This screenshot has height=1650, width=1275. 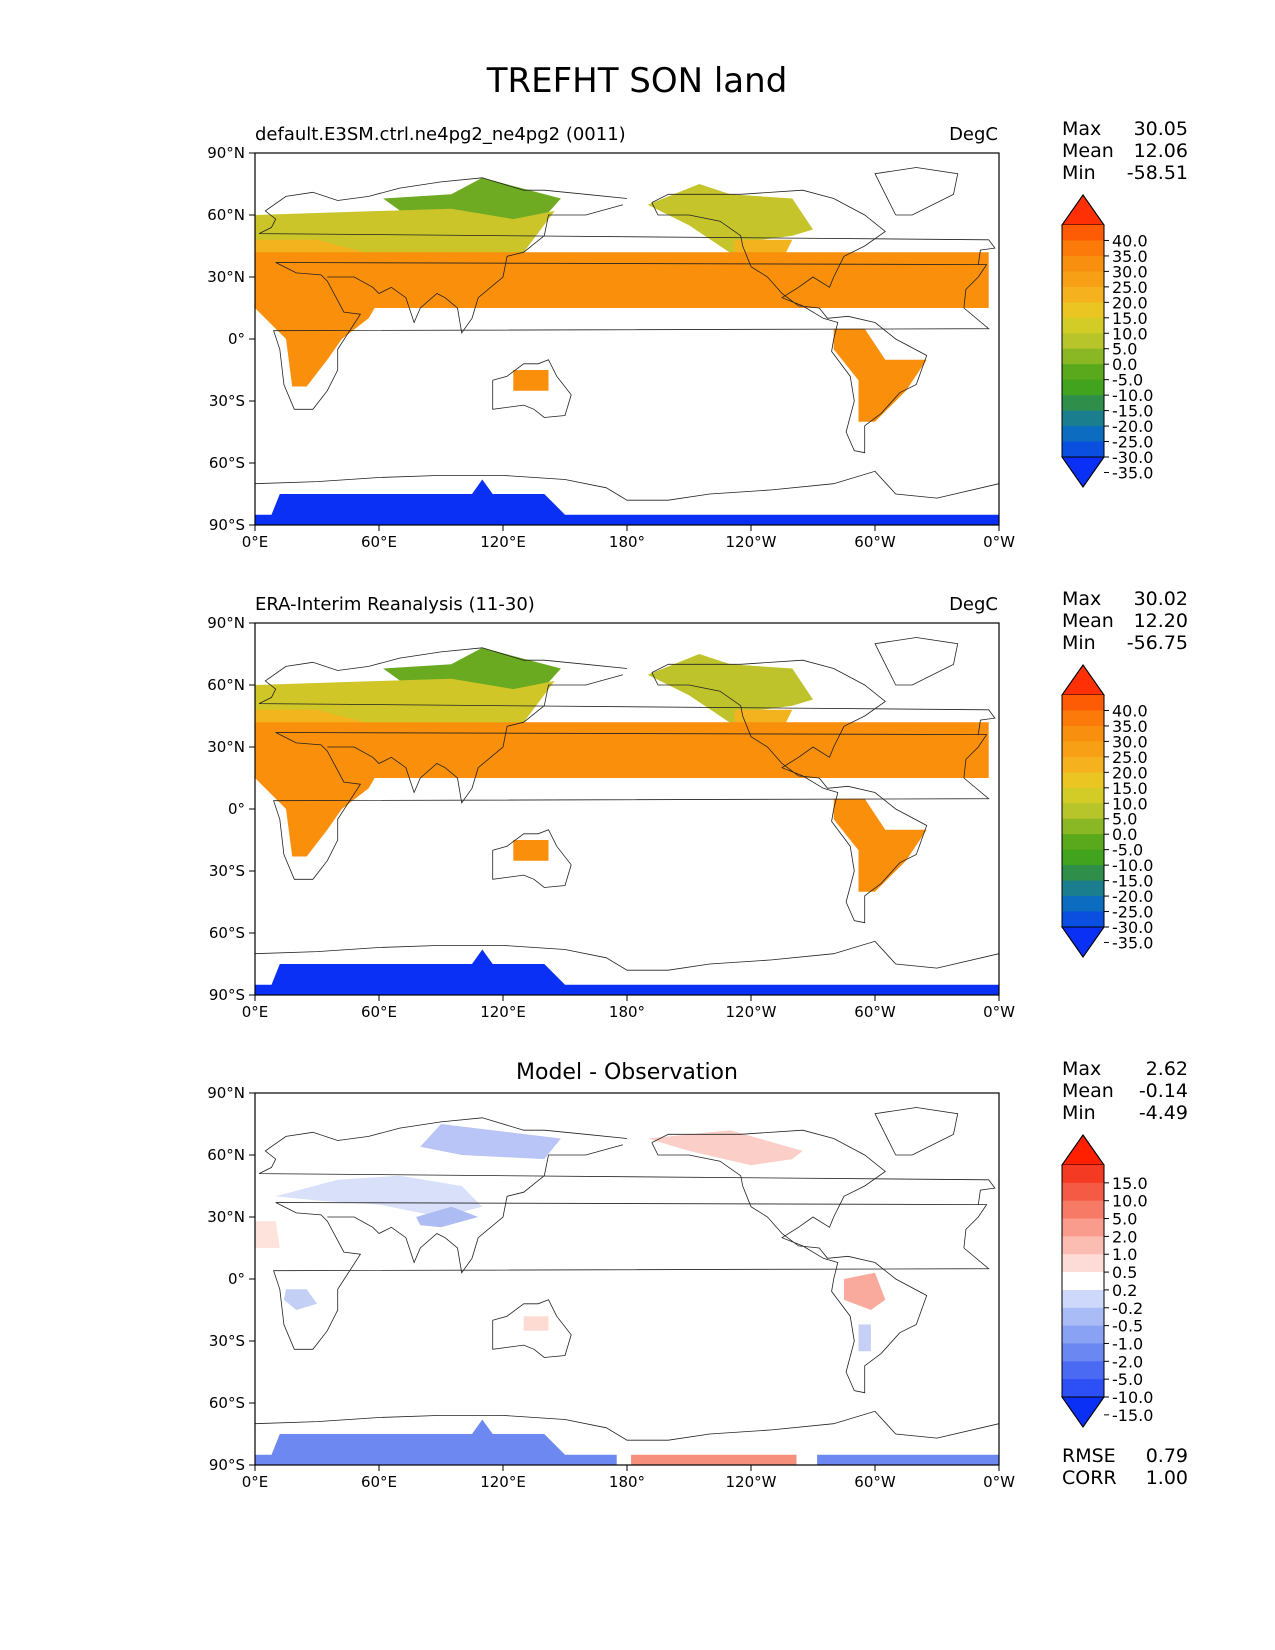 I want to click on field-region-antarctica, so click(x=627, y=972).